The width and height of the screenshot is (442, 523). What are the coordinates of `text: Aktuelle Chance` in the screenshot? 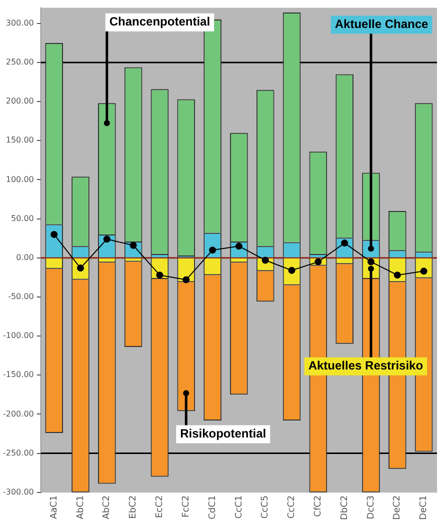 It's located at (381, 24).